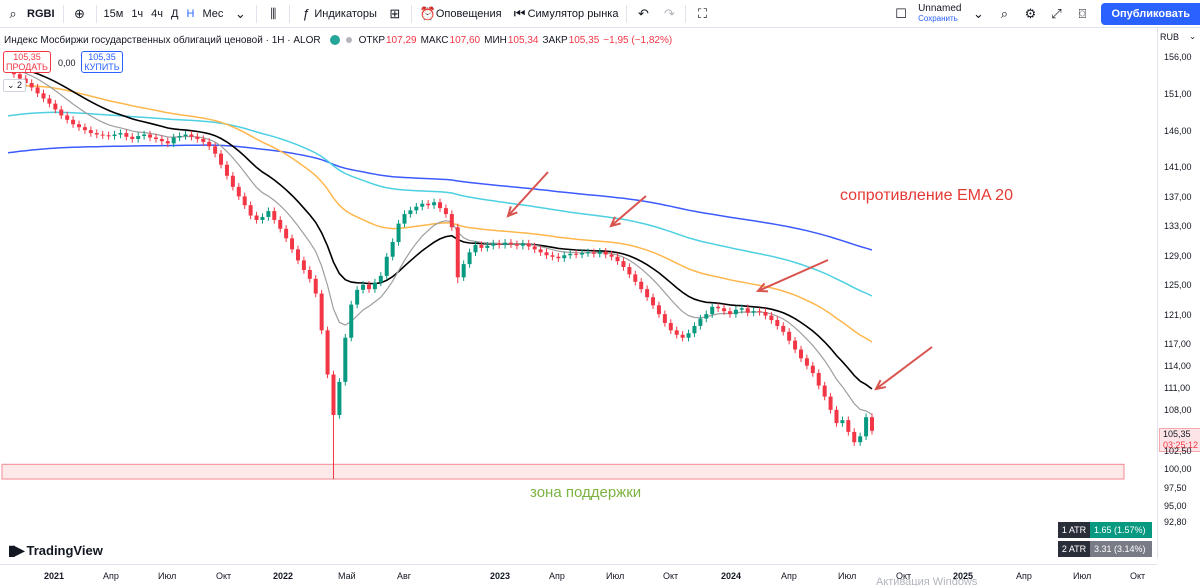  Describe the element at coordinates (401, 40) in the screenshot. I see `open-value: 107,29` at that location.